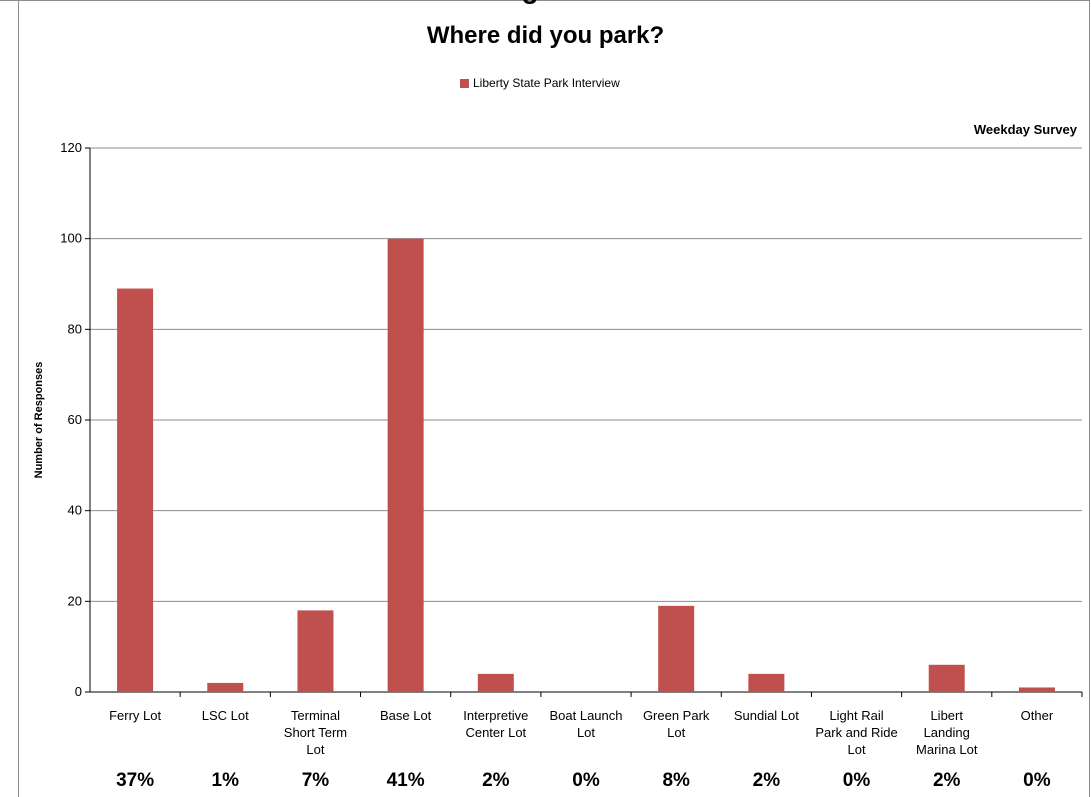  I want to click on x-category-label: Base Lot, so click(406, 715).